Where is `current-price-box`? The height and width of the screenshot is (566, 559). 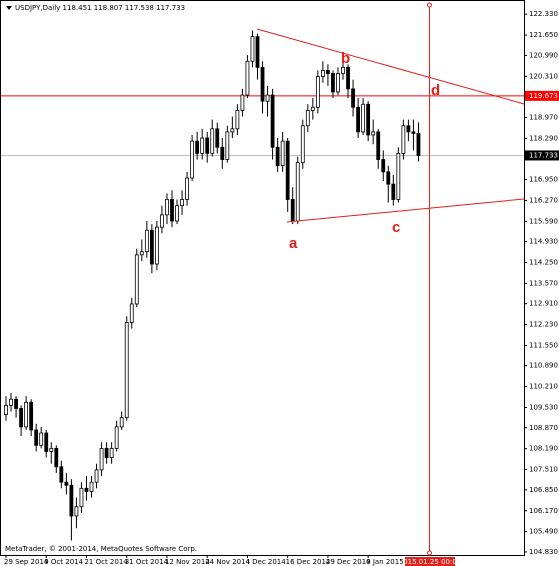
current-price-box is located at coordinates (542, 155).